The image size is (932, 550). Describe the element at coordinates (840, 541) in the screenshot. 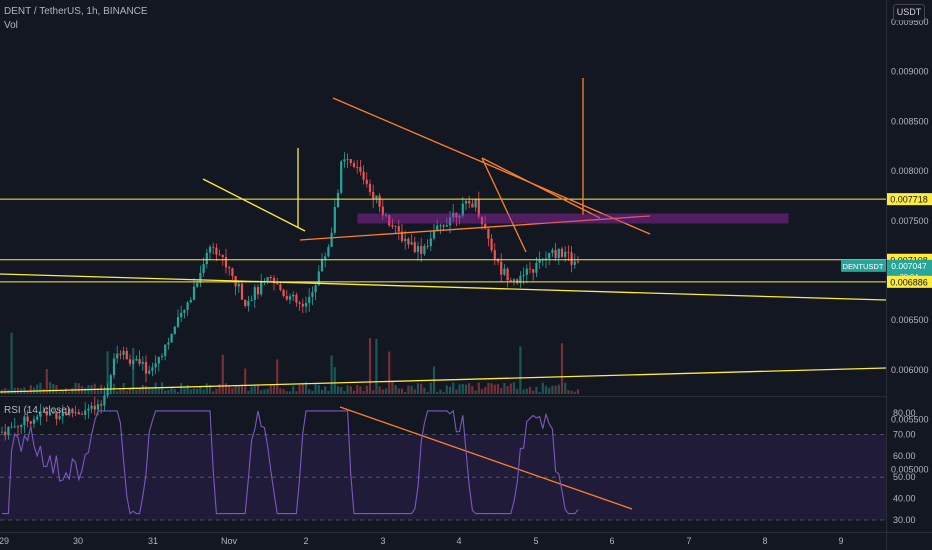

I see `x-tick-label: 9` at that location.